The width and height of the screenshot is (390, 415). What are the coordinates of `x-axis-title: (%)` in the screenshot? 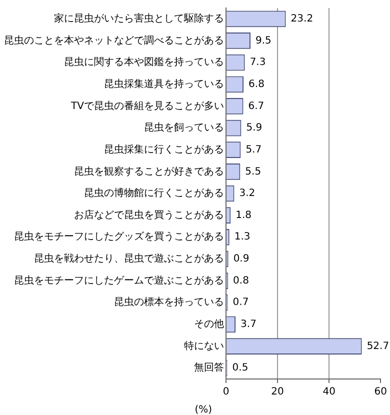 It's located at (203, 409).